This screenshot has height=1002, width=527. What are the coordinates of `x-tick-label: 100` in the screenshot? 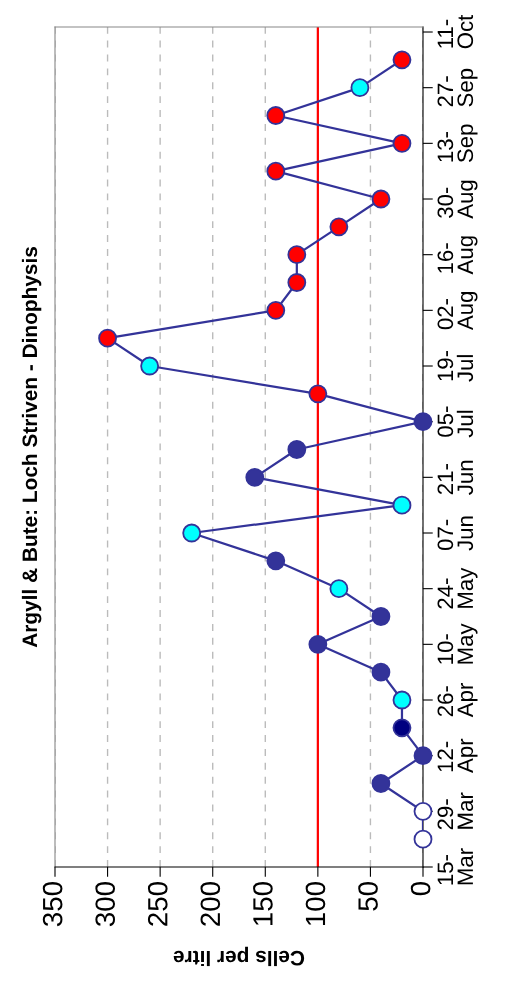 It's located at (315, 903).